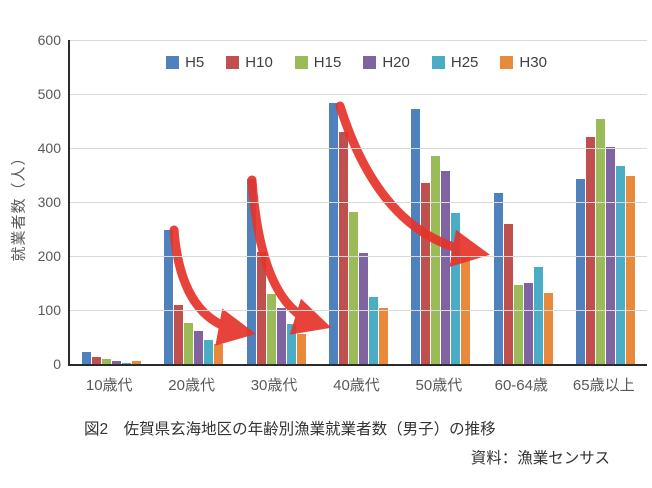  Describe the element at coordinates (301, 348) in the screenshot. I see `bar-H30-30歳代` at that location.